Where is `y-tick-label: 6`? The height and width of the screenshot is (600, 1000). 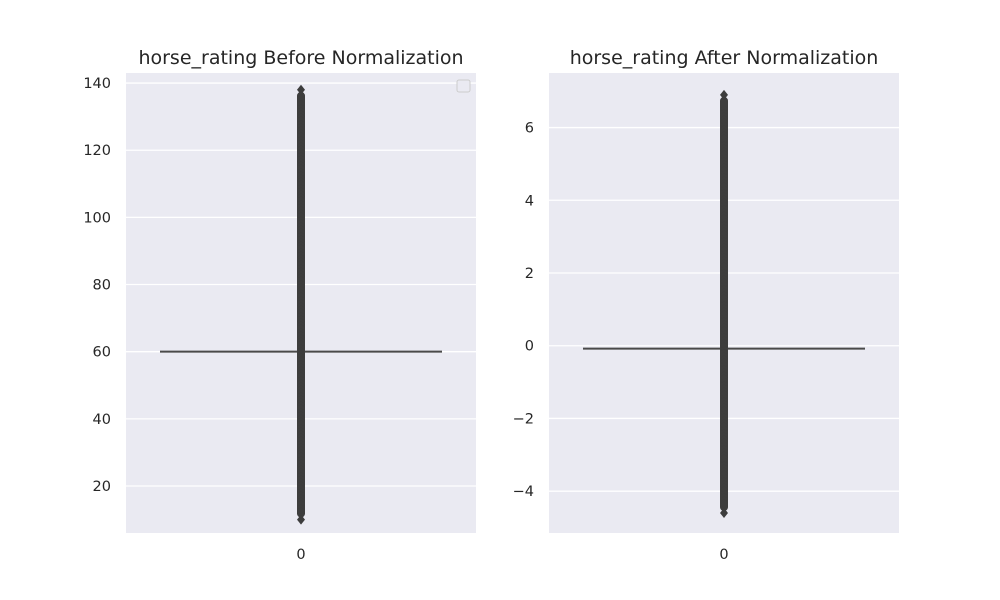 y-tick-label: 6 is located at coordinates (529, 129).